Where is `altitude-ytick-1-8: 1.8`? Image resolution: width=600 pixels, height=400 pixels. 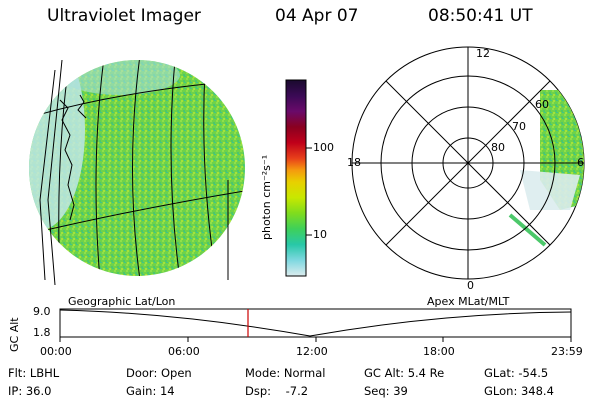
altitude-ytick-1-8: 1.8 is located at coordinates (42, 332).